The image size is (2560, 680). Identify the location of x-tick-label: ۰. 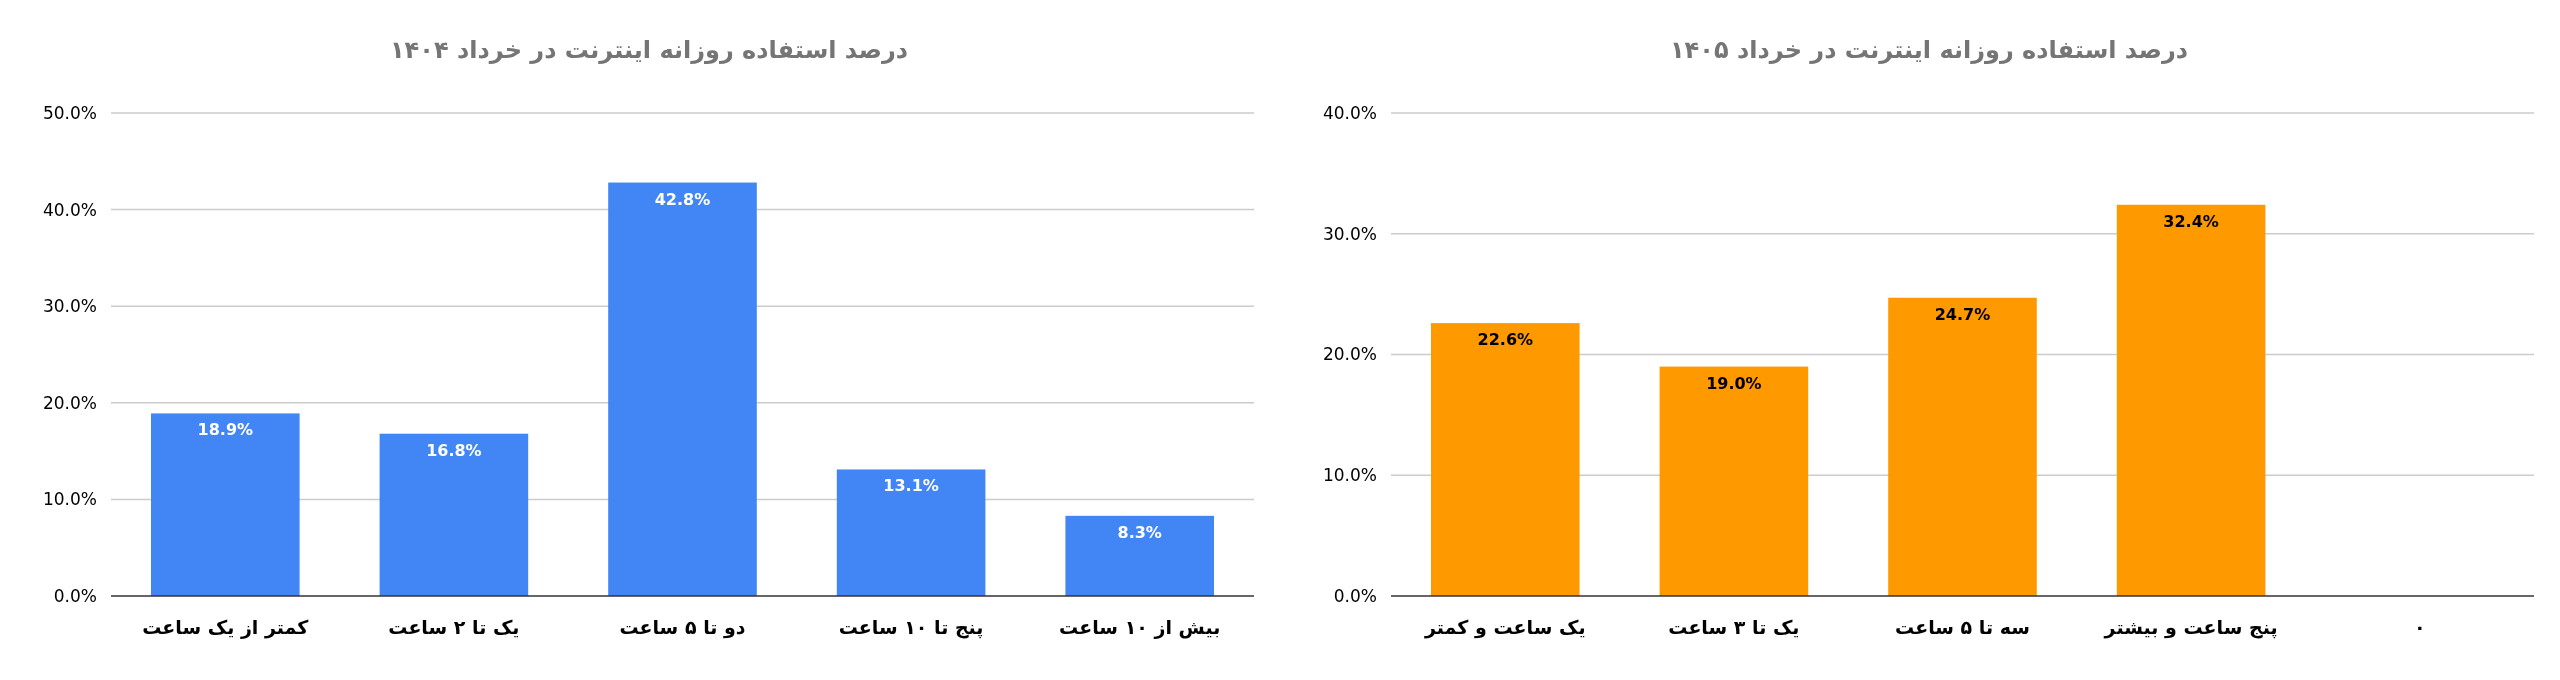
(2419, 627).